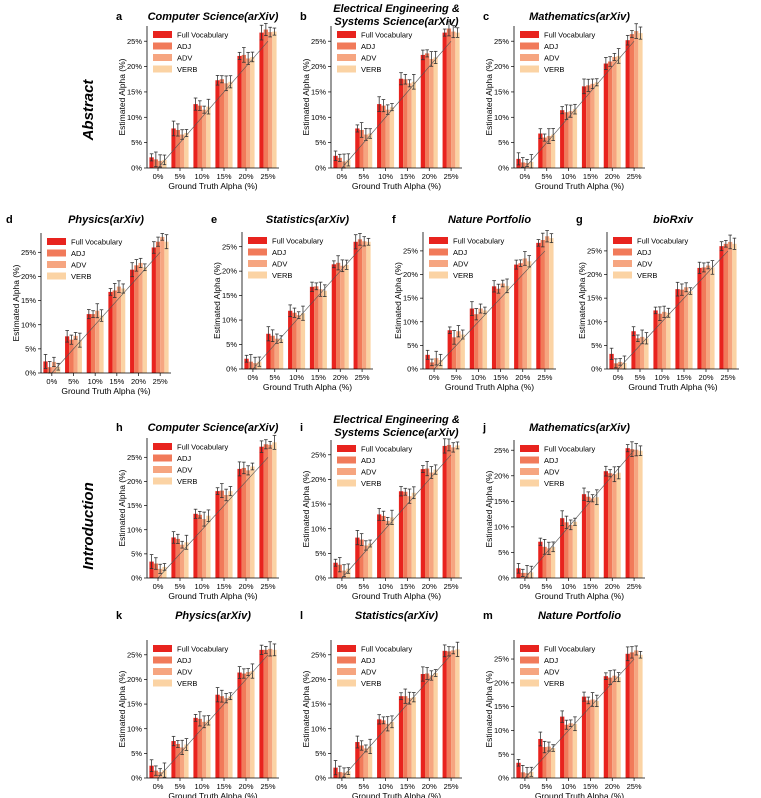  I want to click on reference-diagonal, so click(213, 716).